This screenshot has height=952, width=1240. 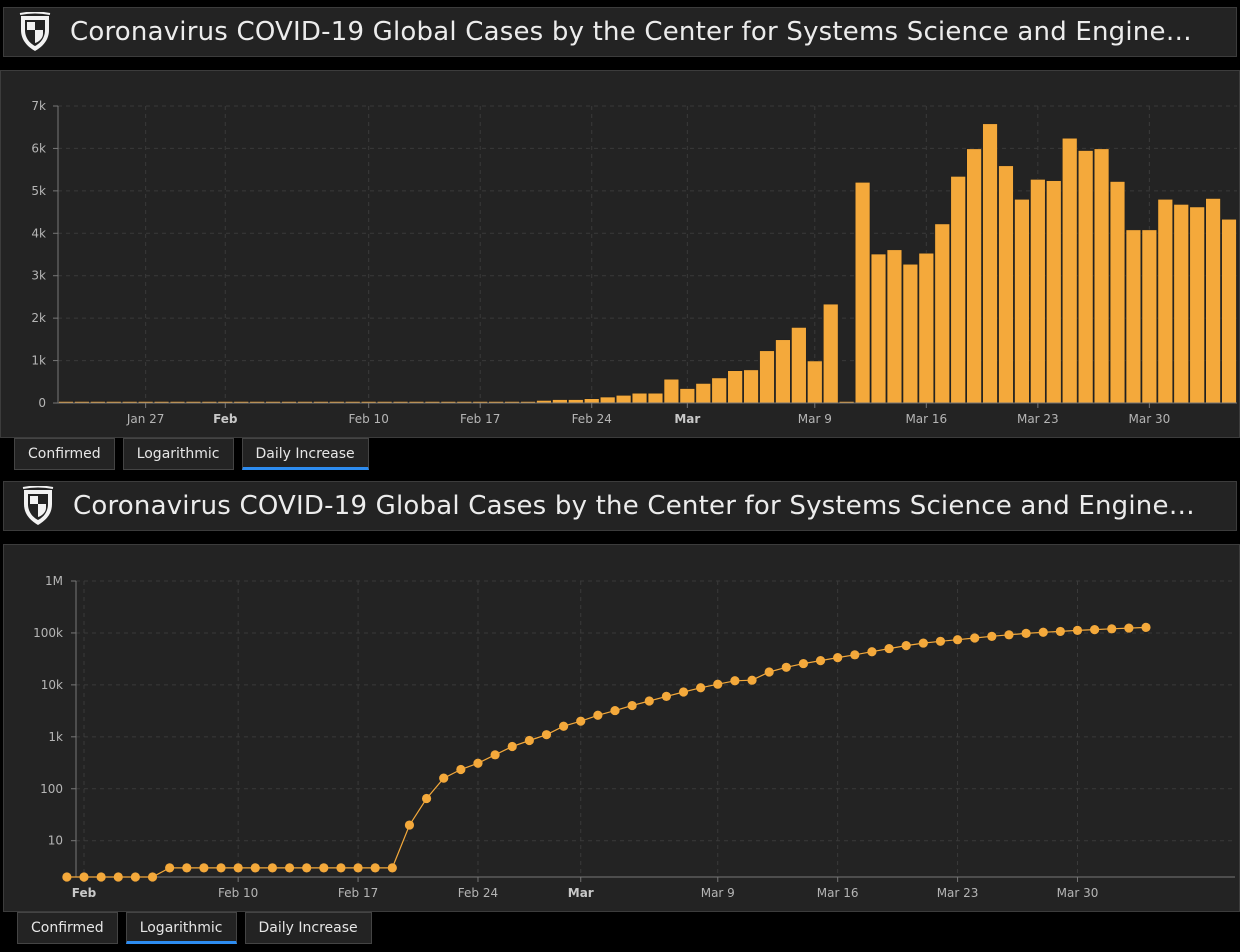 What do you see at coordinates (815, 419) in the screenshot?
I see `x-tick-label: Mar 9` at bounding box center [815, 419].